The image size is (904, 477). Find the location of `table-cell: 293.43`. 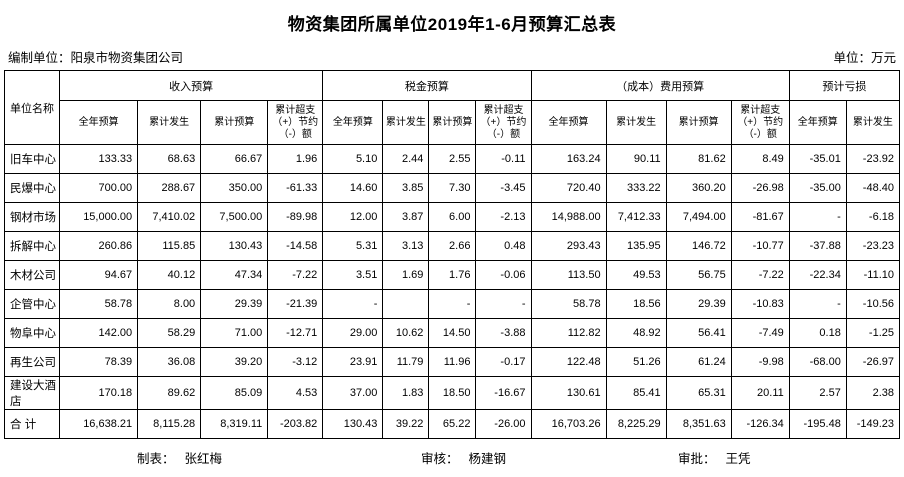

table-cell: 293.43 is located at coordinates (568, 246).